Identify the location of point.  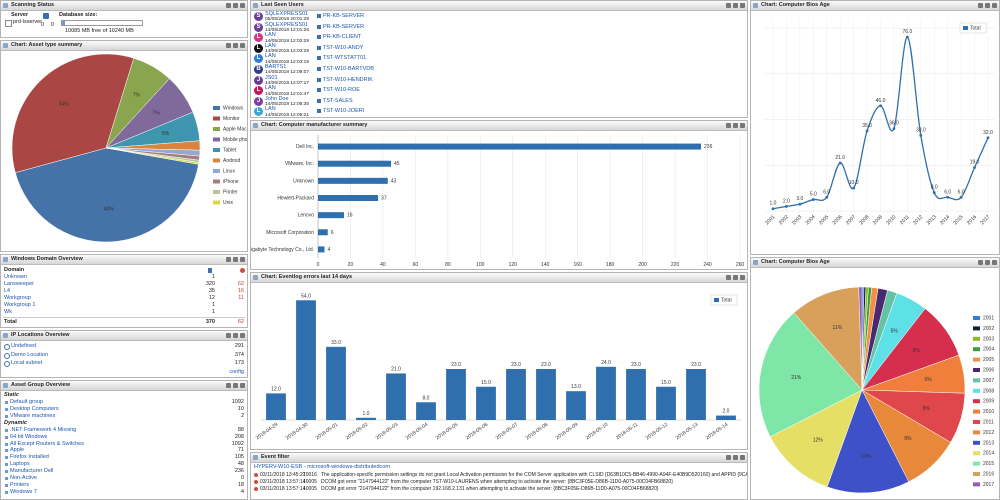
(813, 199).